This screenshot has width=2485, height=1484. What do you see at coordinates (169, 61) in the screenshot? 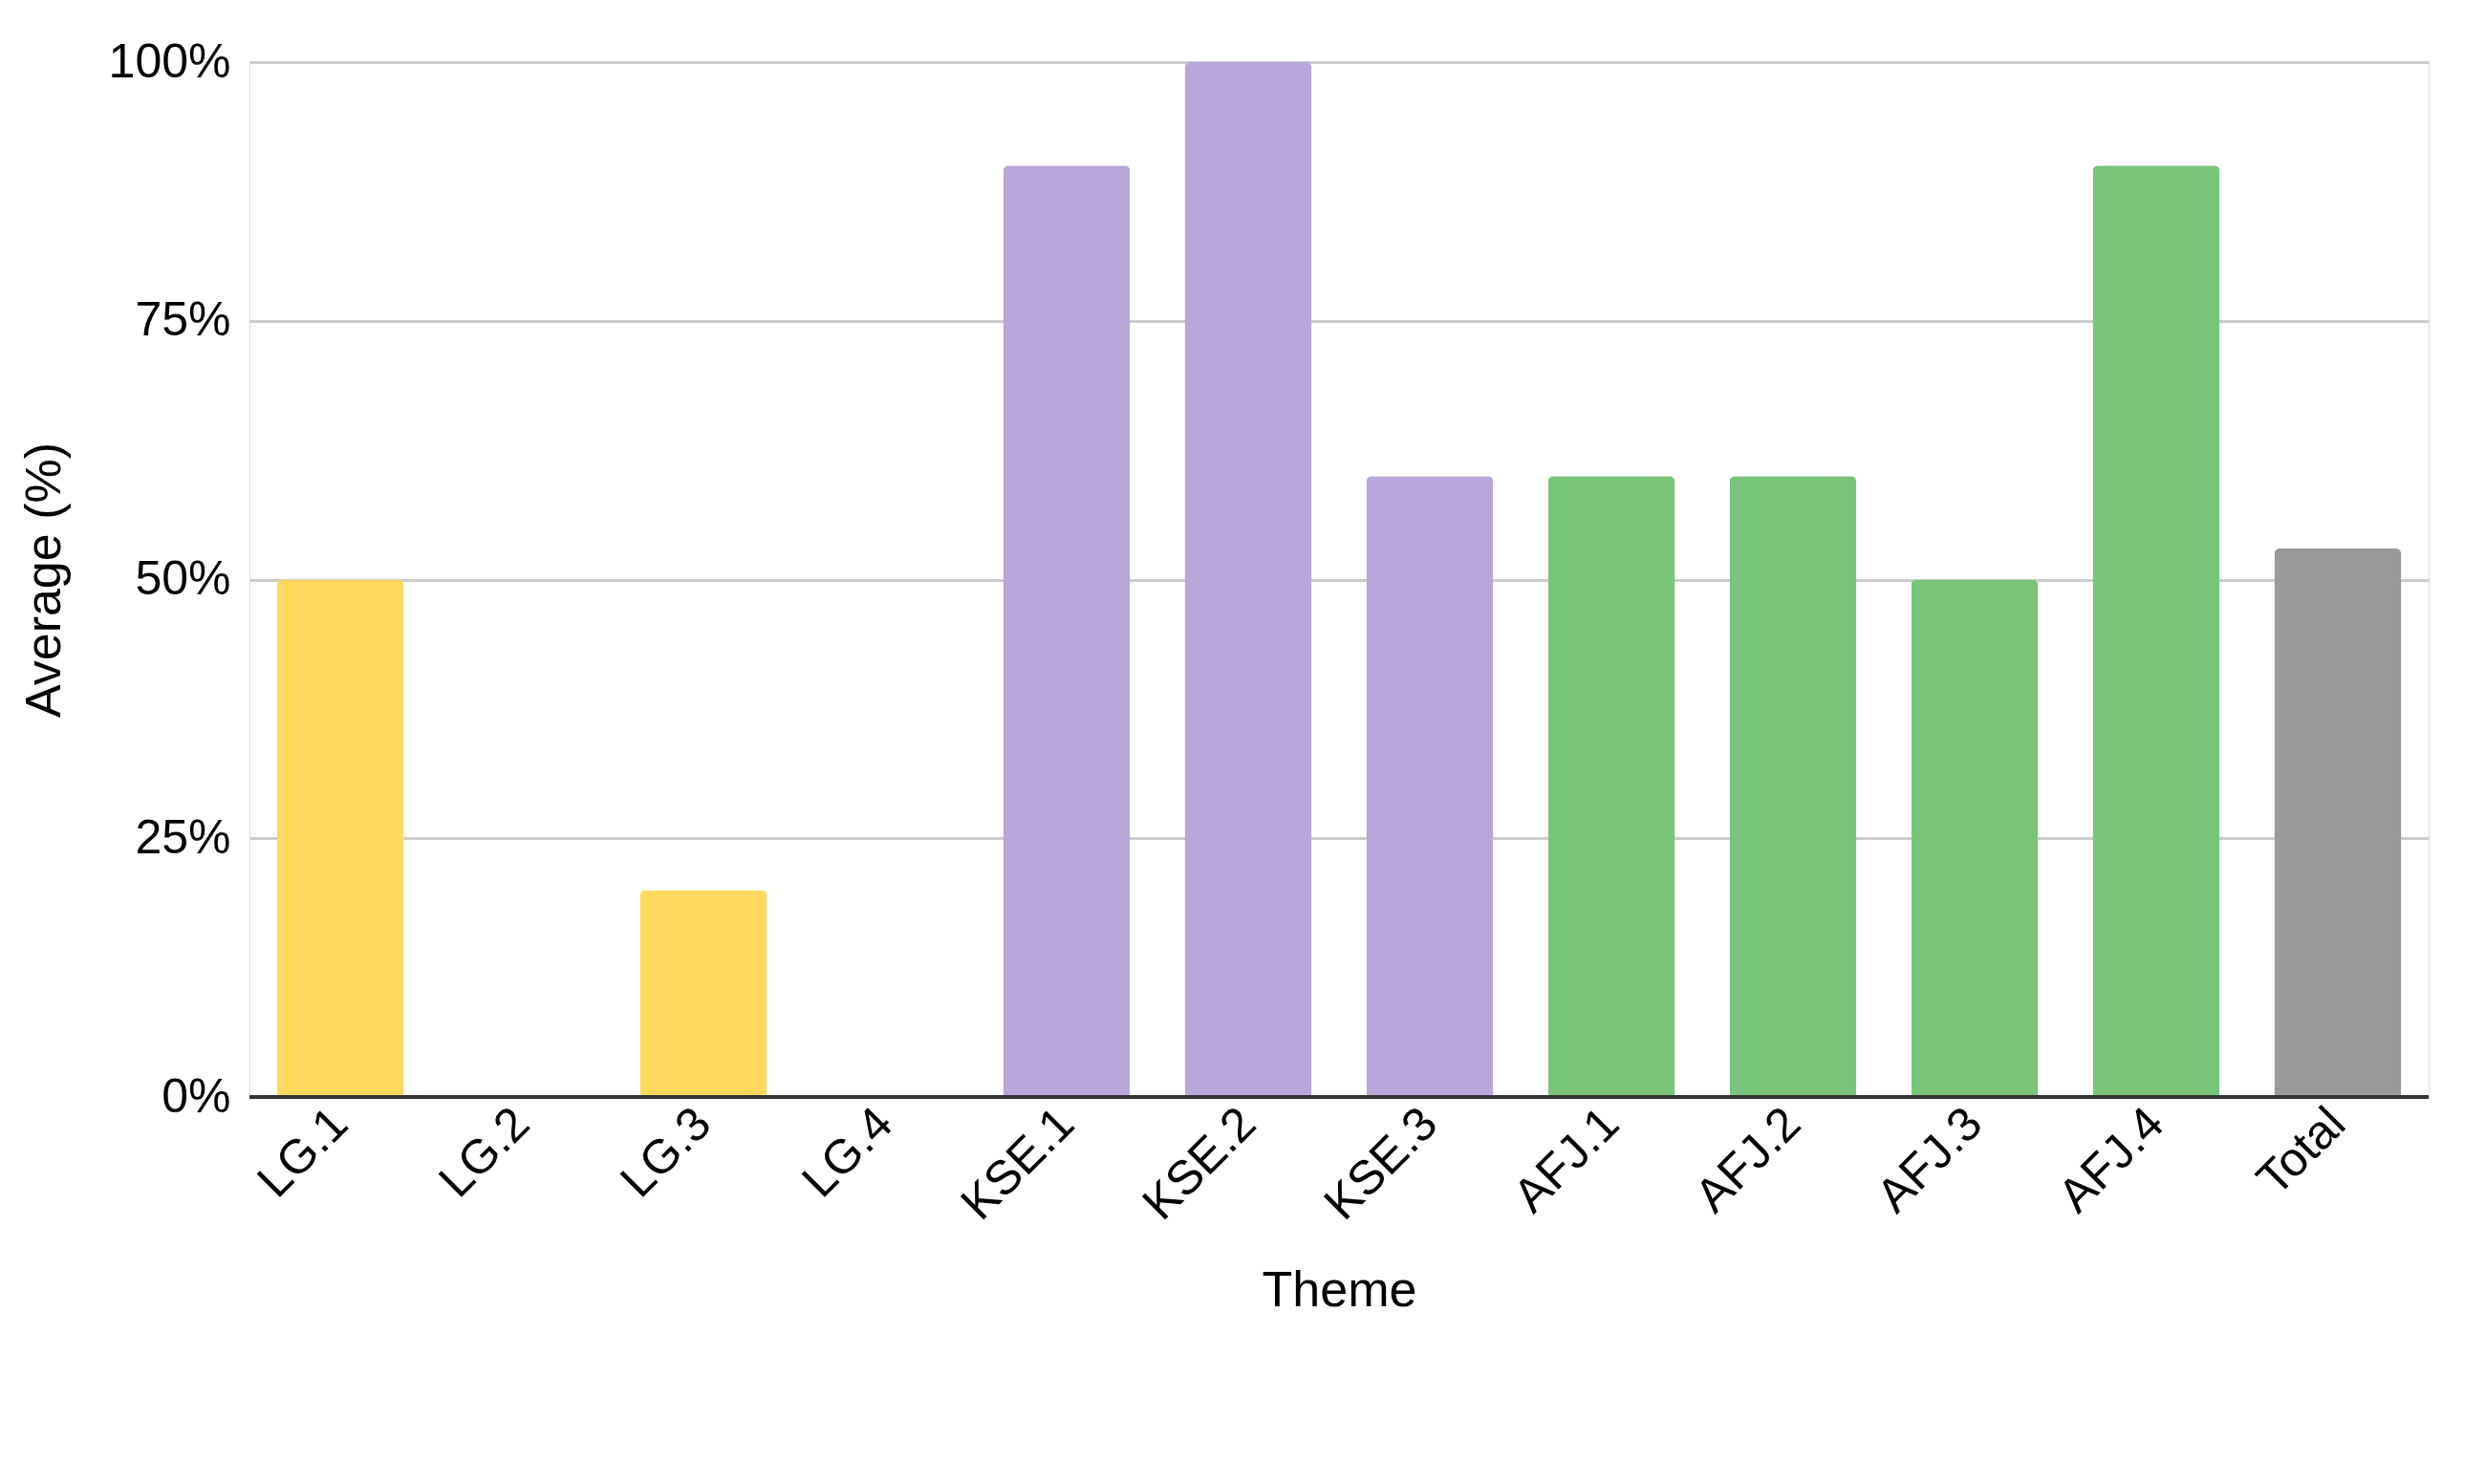
I see `y-tick-label: 100%` at bounding box center [169, 61].